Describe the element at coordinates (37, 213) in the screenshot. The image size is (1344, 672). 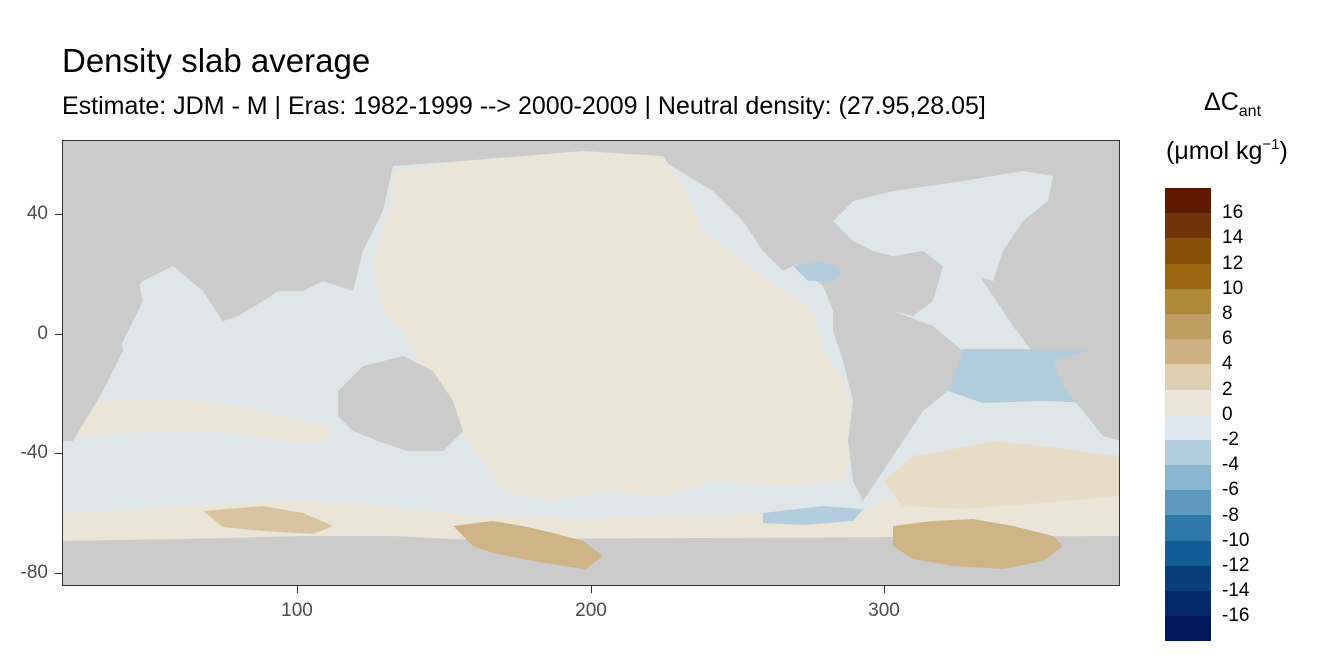
I see `y-tick-label-40: 40` at that location.